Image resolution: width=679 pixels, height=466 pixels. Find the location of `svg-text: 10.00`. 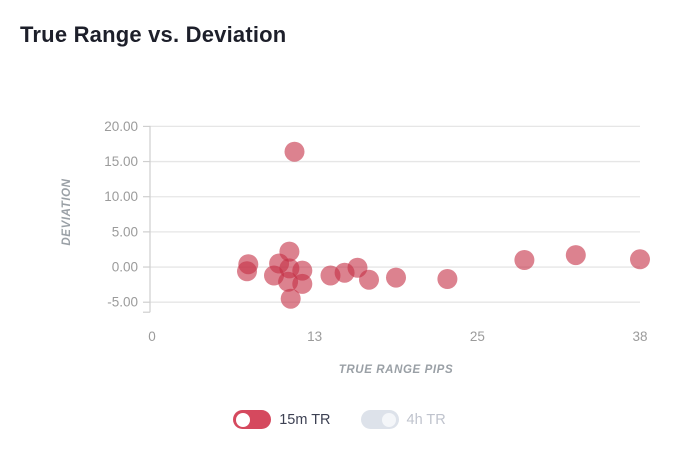

svg-text: 10.00 is located at coordinates (121, 196).